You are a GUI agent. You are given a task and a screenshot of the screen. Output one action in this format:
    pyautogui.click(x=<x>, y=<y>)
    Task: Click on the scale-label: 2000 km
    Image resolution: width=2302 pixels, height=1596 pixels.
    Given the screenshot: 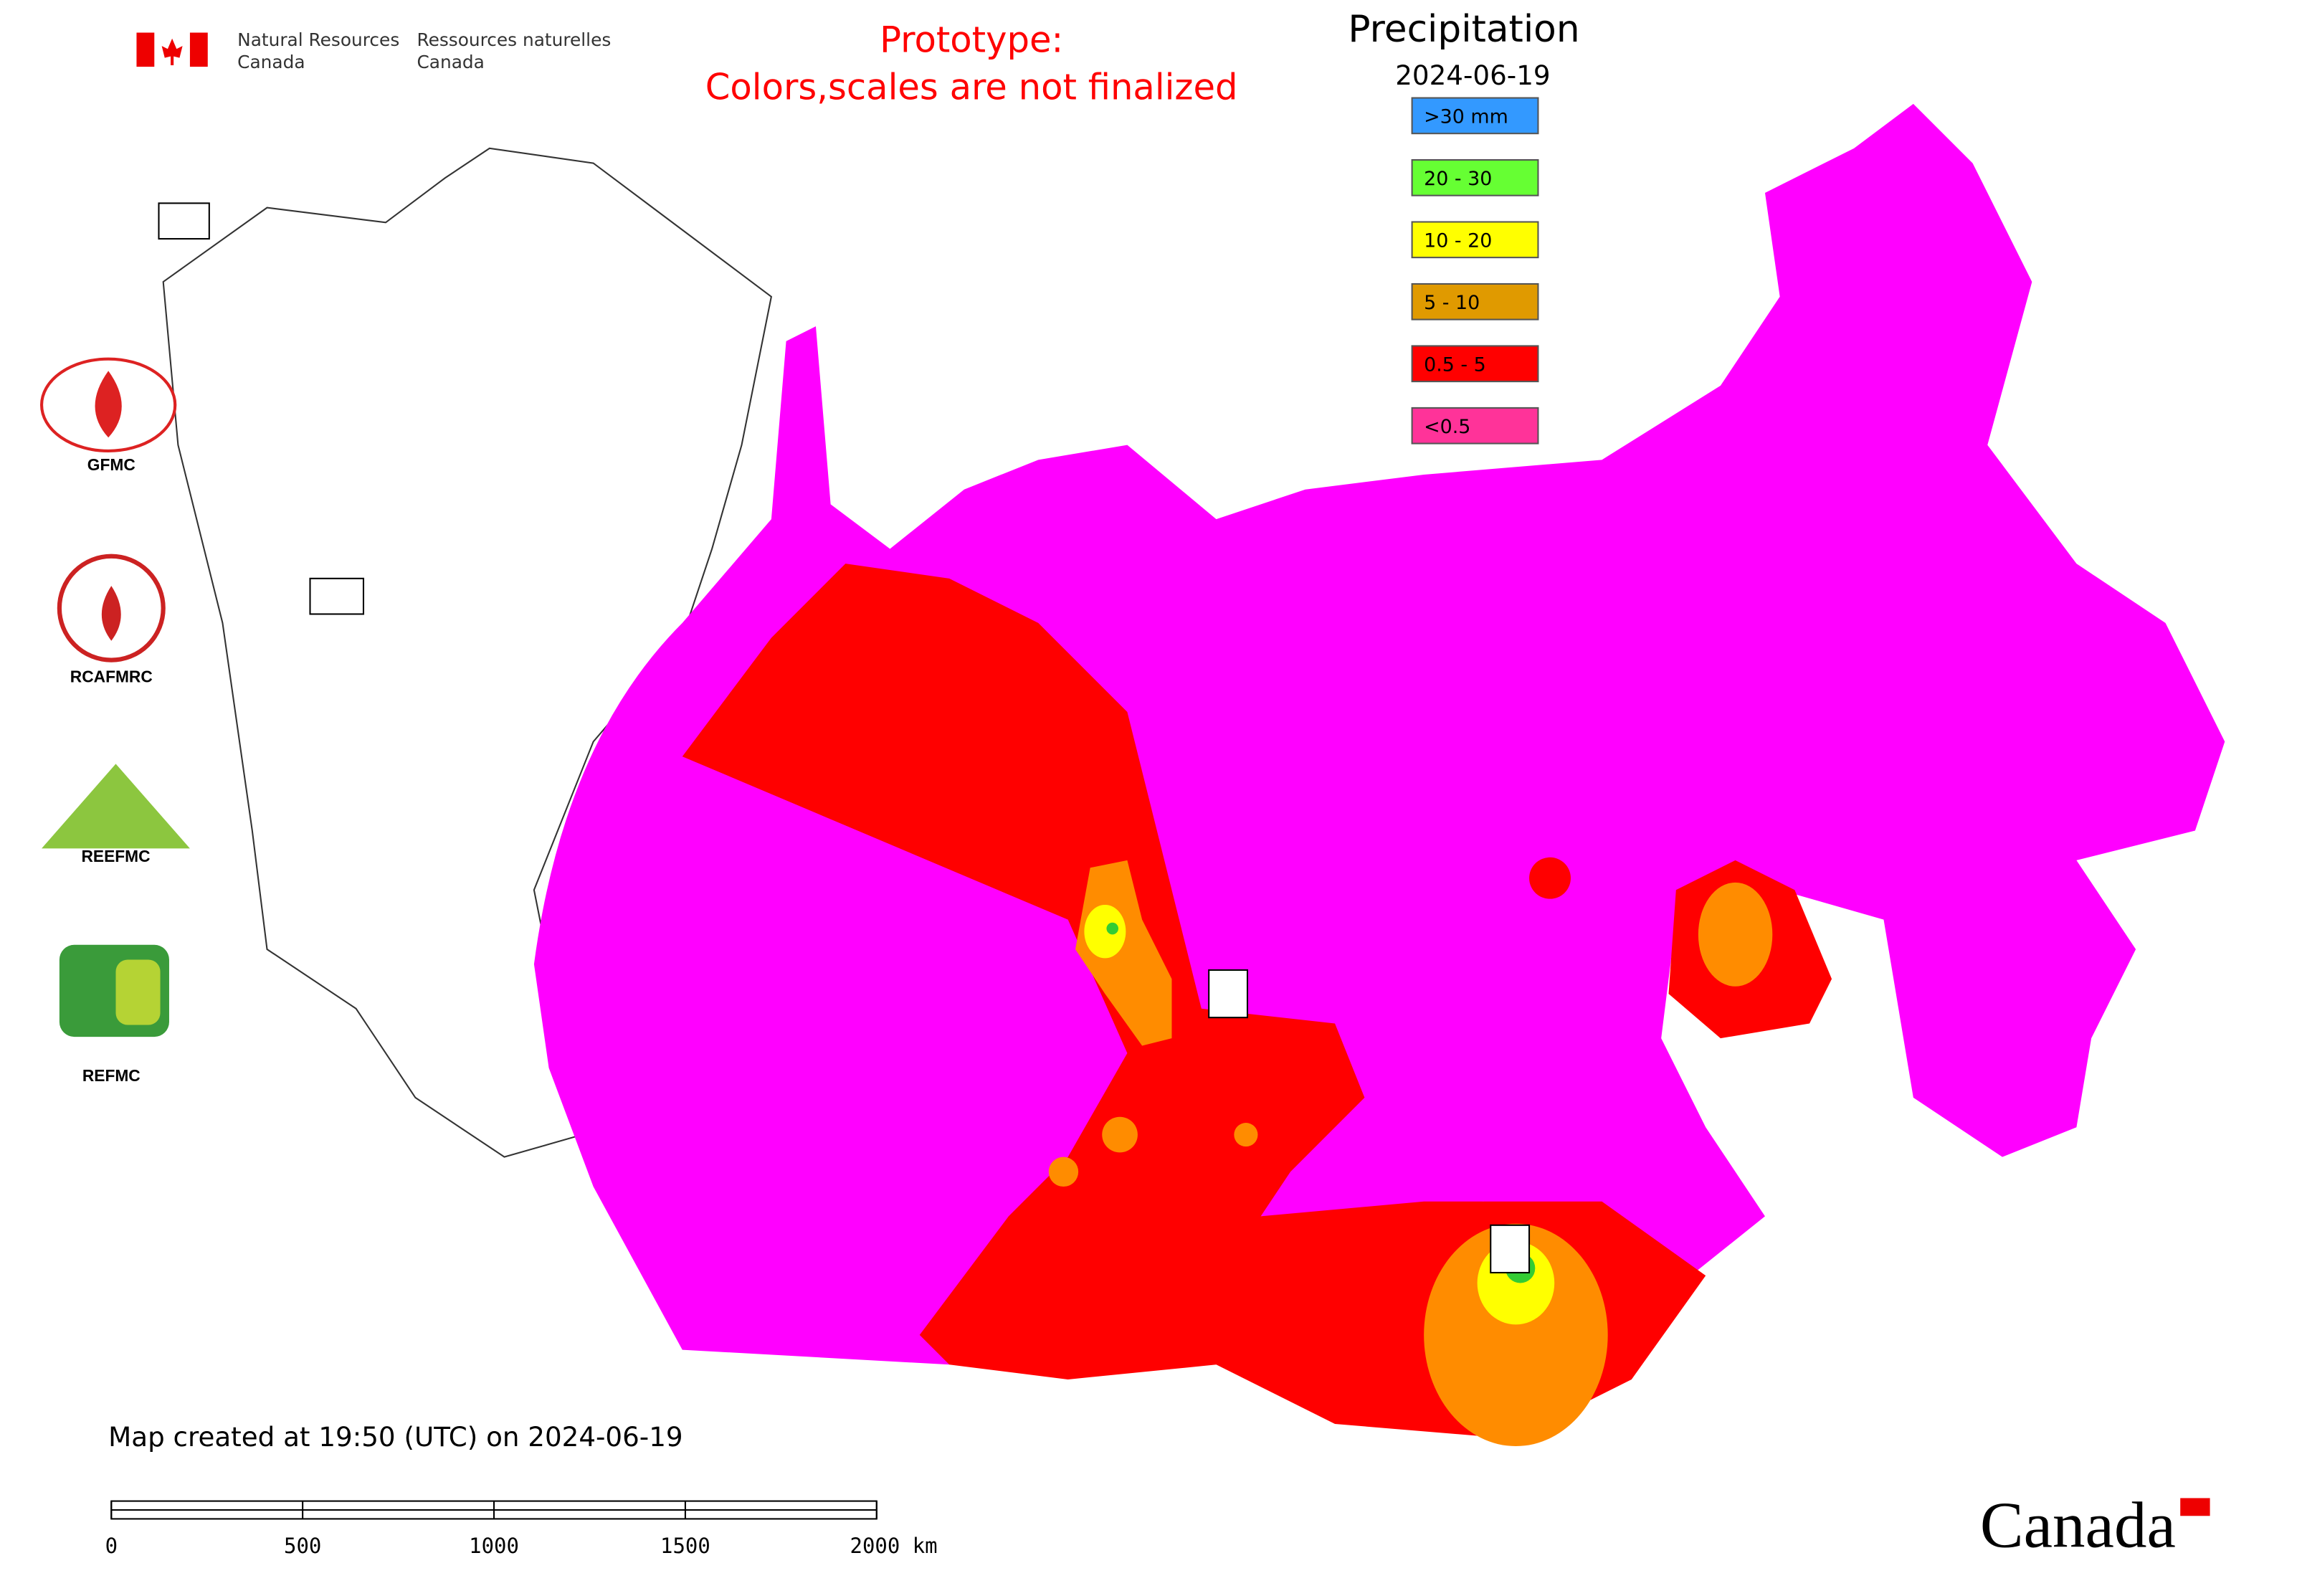 What is the action you would take?
    pyautogui.click(x=894, y=1546)
    